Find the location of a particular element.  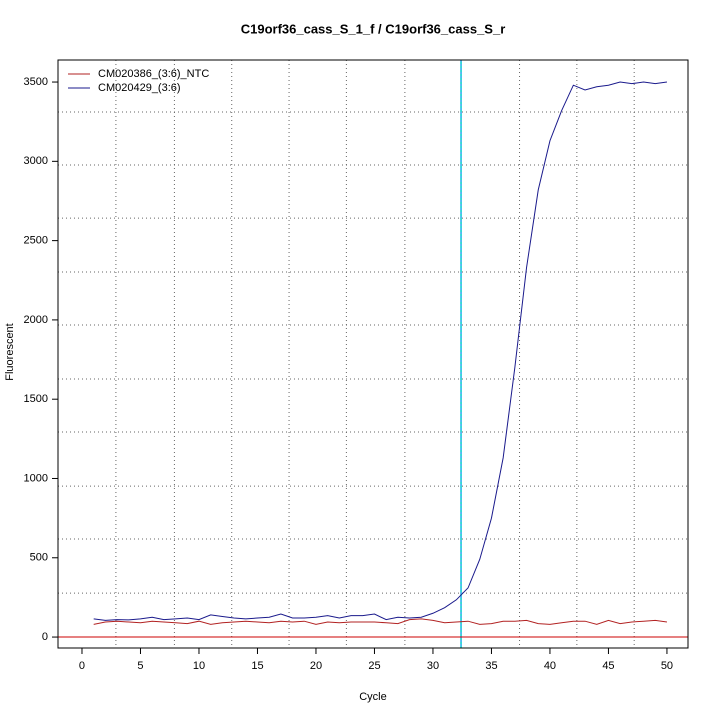

y-axis-label: Fluorescent is located at coordinates (10, 351).